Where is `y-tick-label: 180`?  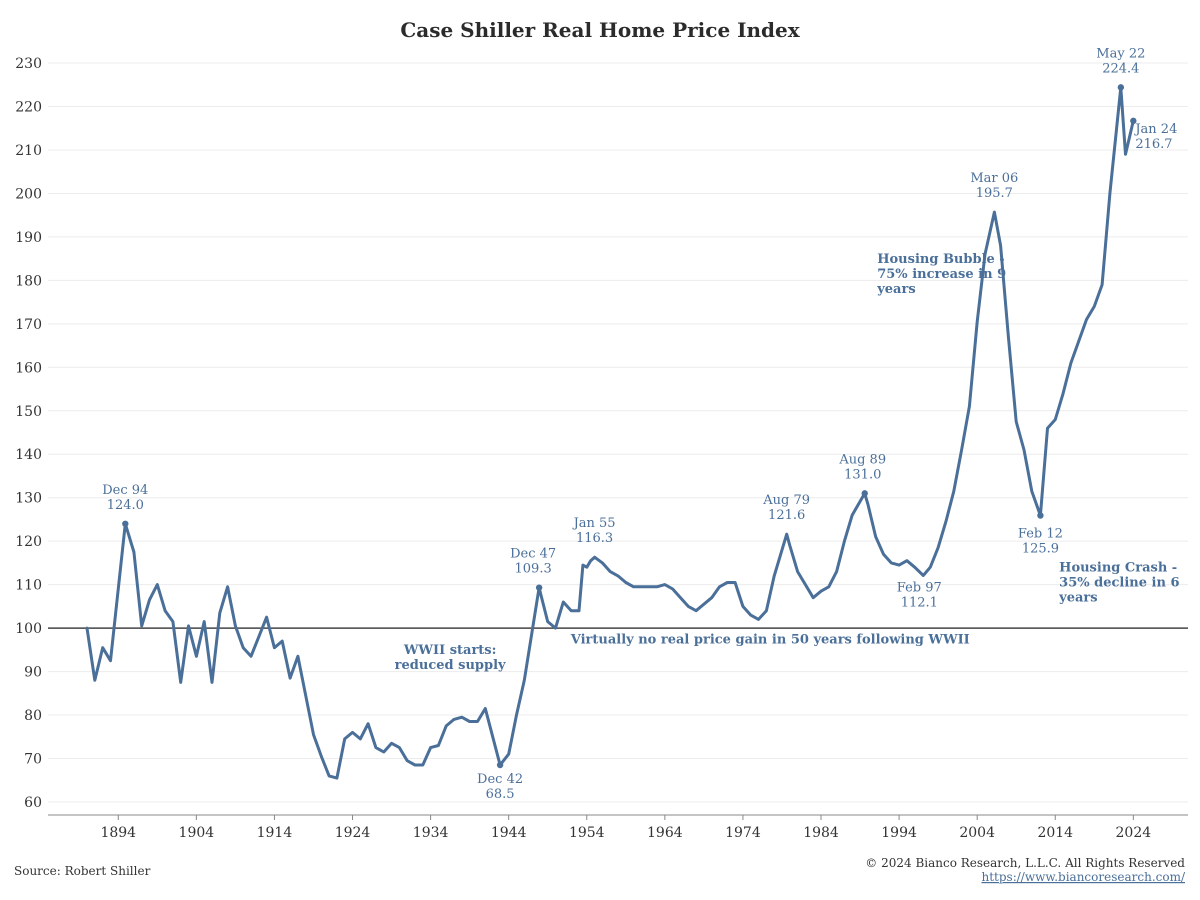
y-tick-label: 180 is located at coordinates (28, 281).